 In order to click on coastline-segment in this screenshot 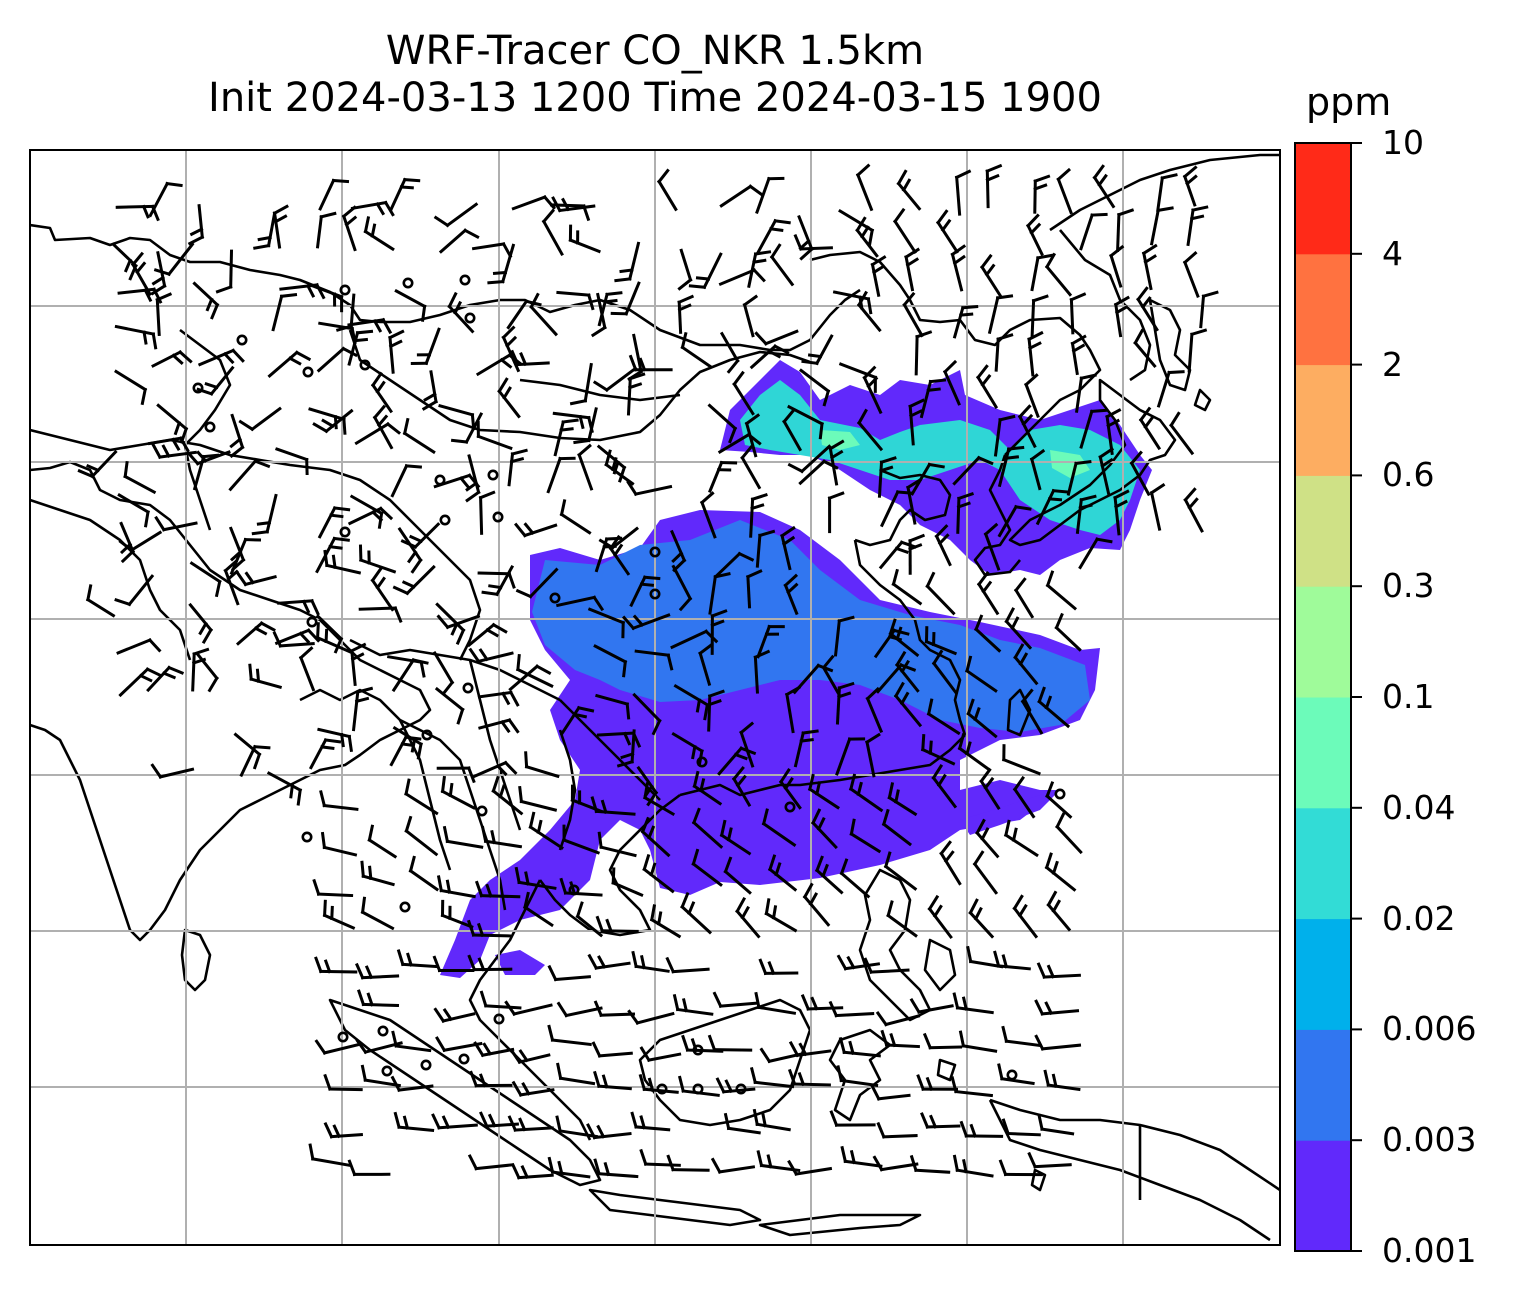, I will do `click(231, 701)`.